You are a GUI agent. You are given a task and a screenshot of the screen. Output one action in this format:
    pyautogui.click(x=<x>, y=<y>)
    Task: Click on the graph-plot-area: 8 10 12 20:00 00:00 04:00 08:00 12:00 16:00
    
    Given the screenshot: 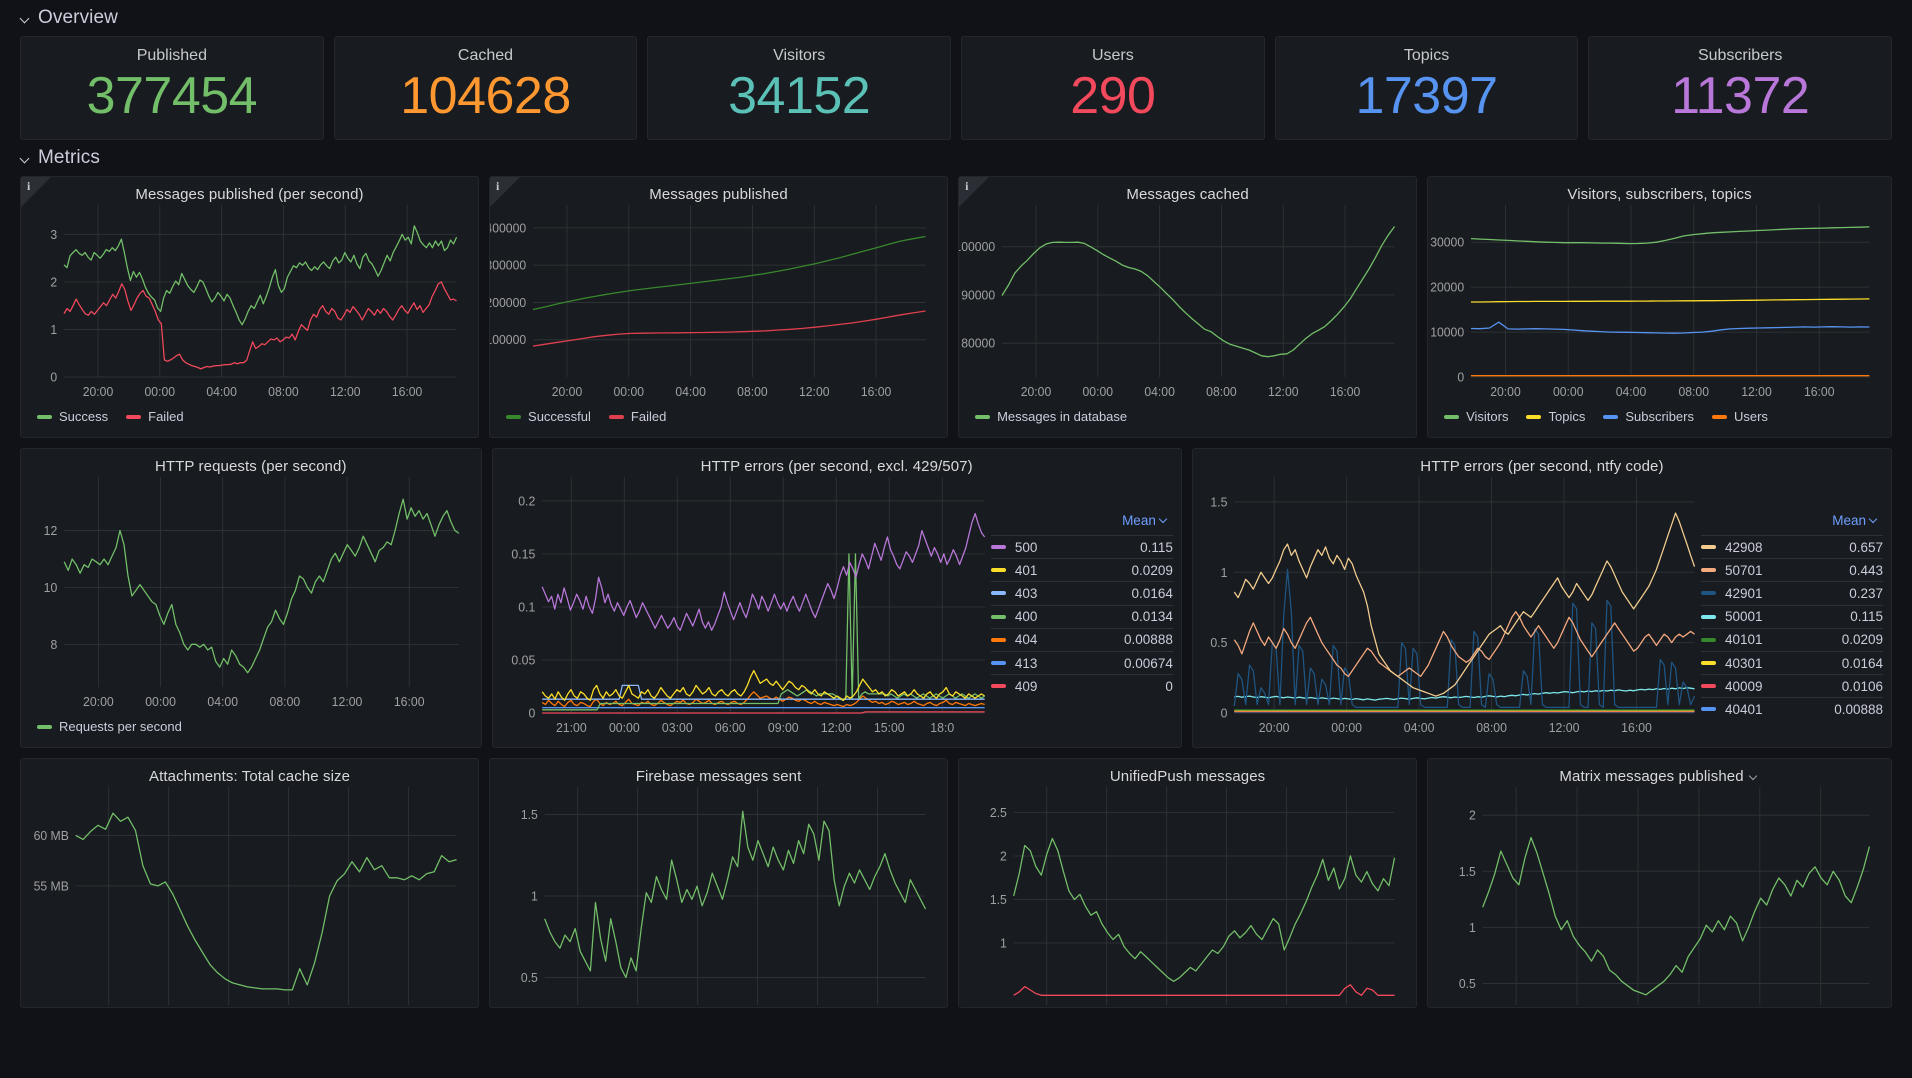 What is the action you would take?
    pyautogui.click(x=251, y=595)
    